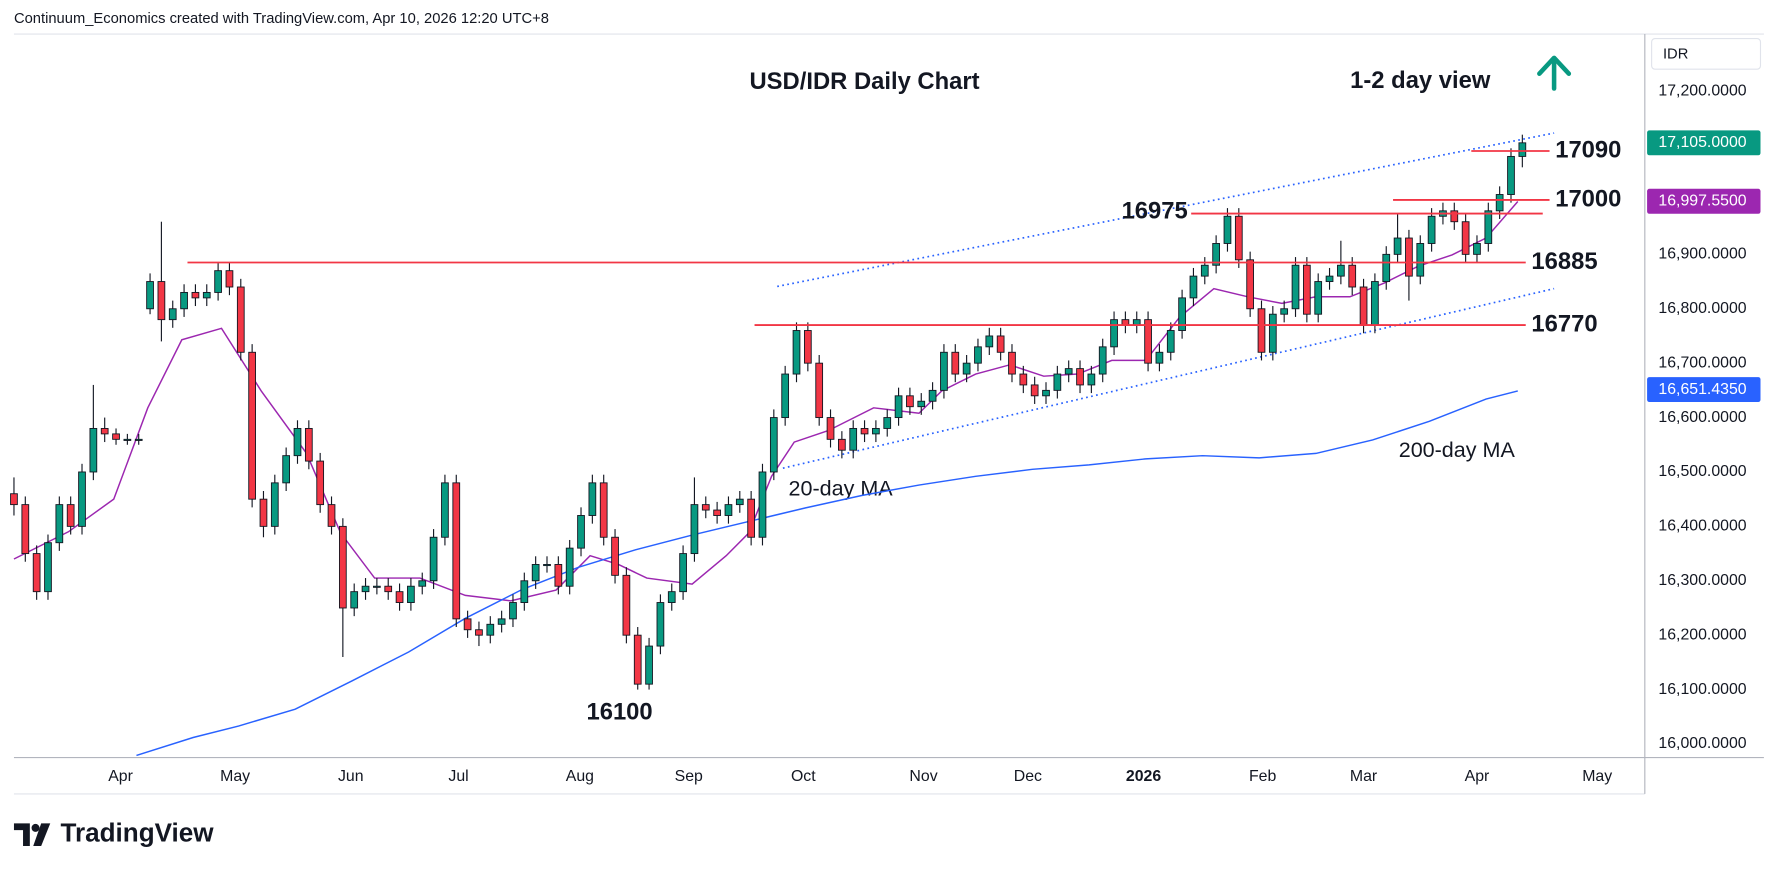 This screenshot has height=871, width=1779. What do you see at coordinates (1702, 471) in the screenshot?
I see `y-tick-label: 16,500.0000` at bounding box center [1702, 471].